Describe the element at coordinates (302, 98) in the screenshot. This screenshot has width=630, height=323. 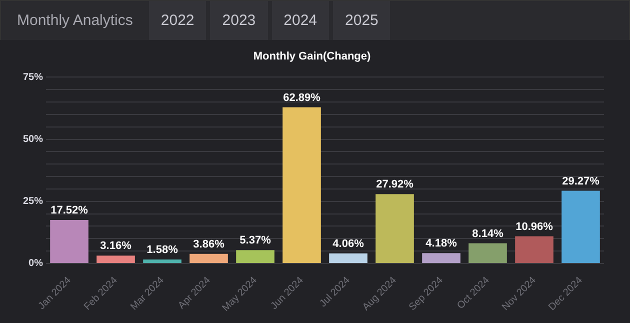
I see `data-label: 62.89%` at that location.